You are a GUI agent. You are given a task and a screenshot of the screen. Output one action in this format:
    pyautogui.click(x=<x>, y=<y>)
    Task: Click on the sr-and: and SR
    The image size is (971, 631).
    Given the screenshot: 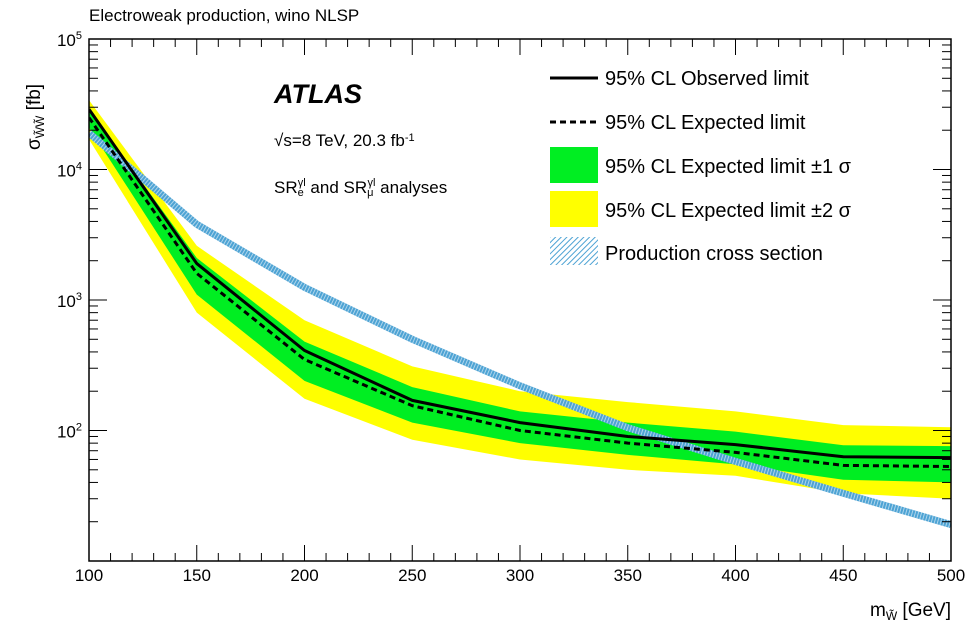 What is the action you would take?
    pyautogui.click(x=336, y=187)
    